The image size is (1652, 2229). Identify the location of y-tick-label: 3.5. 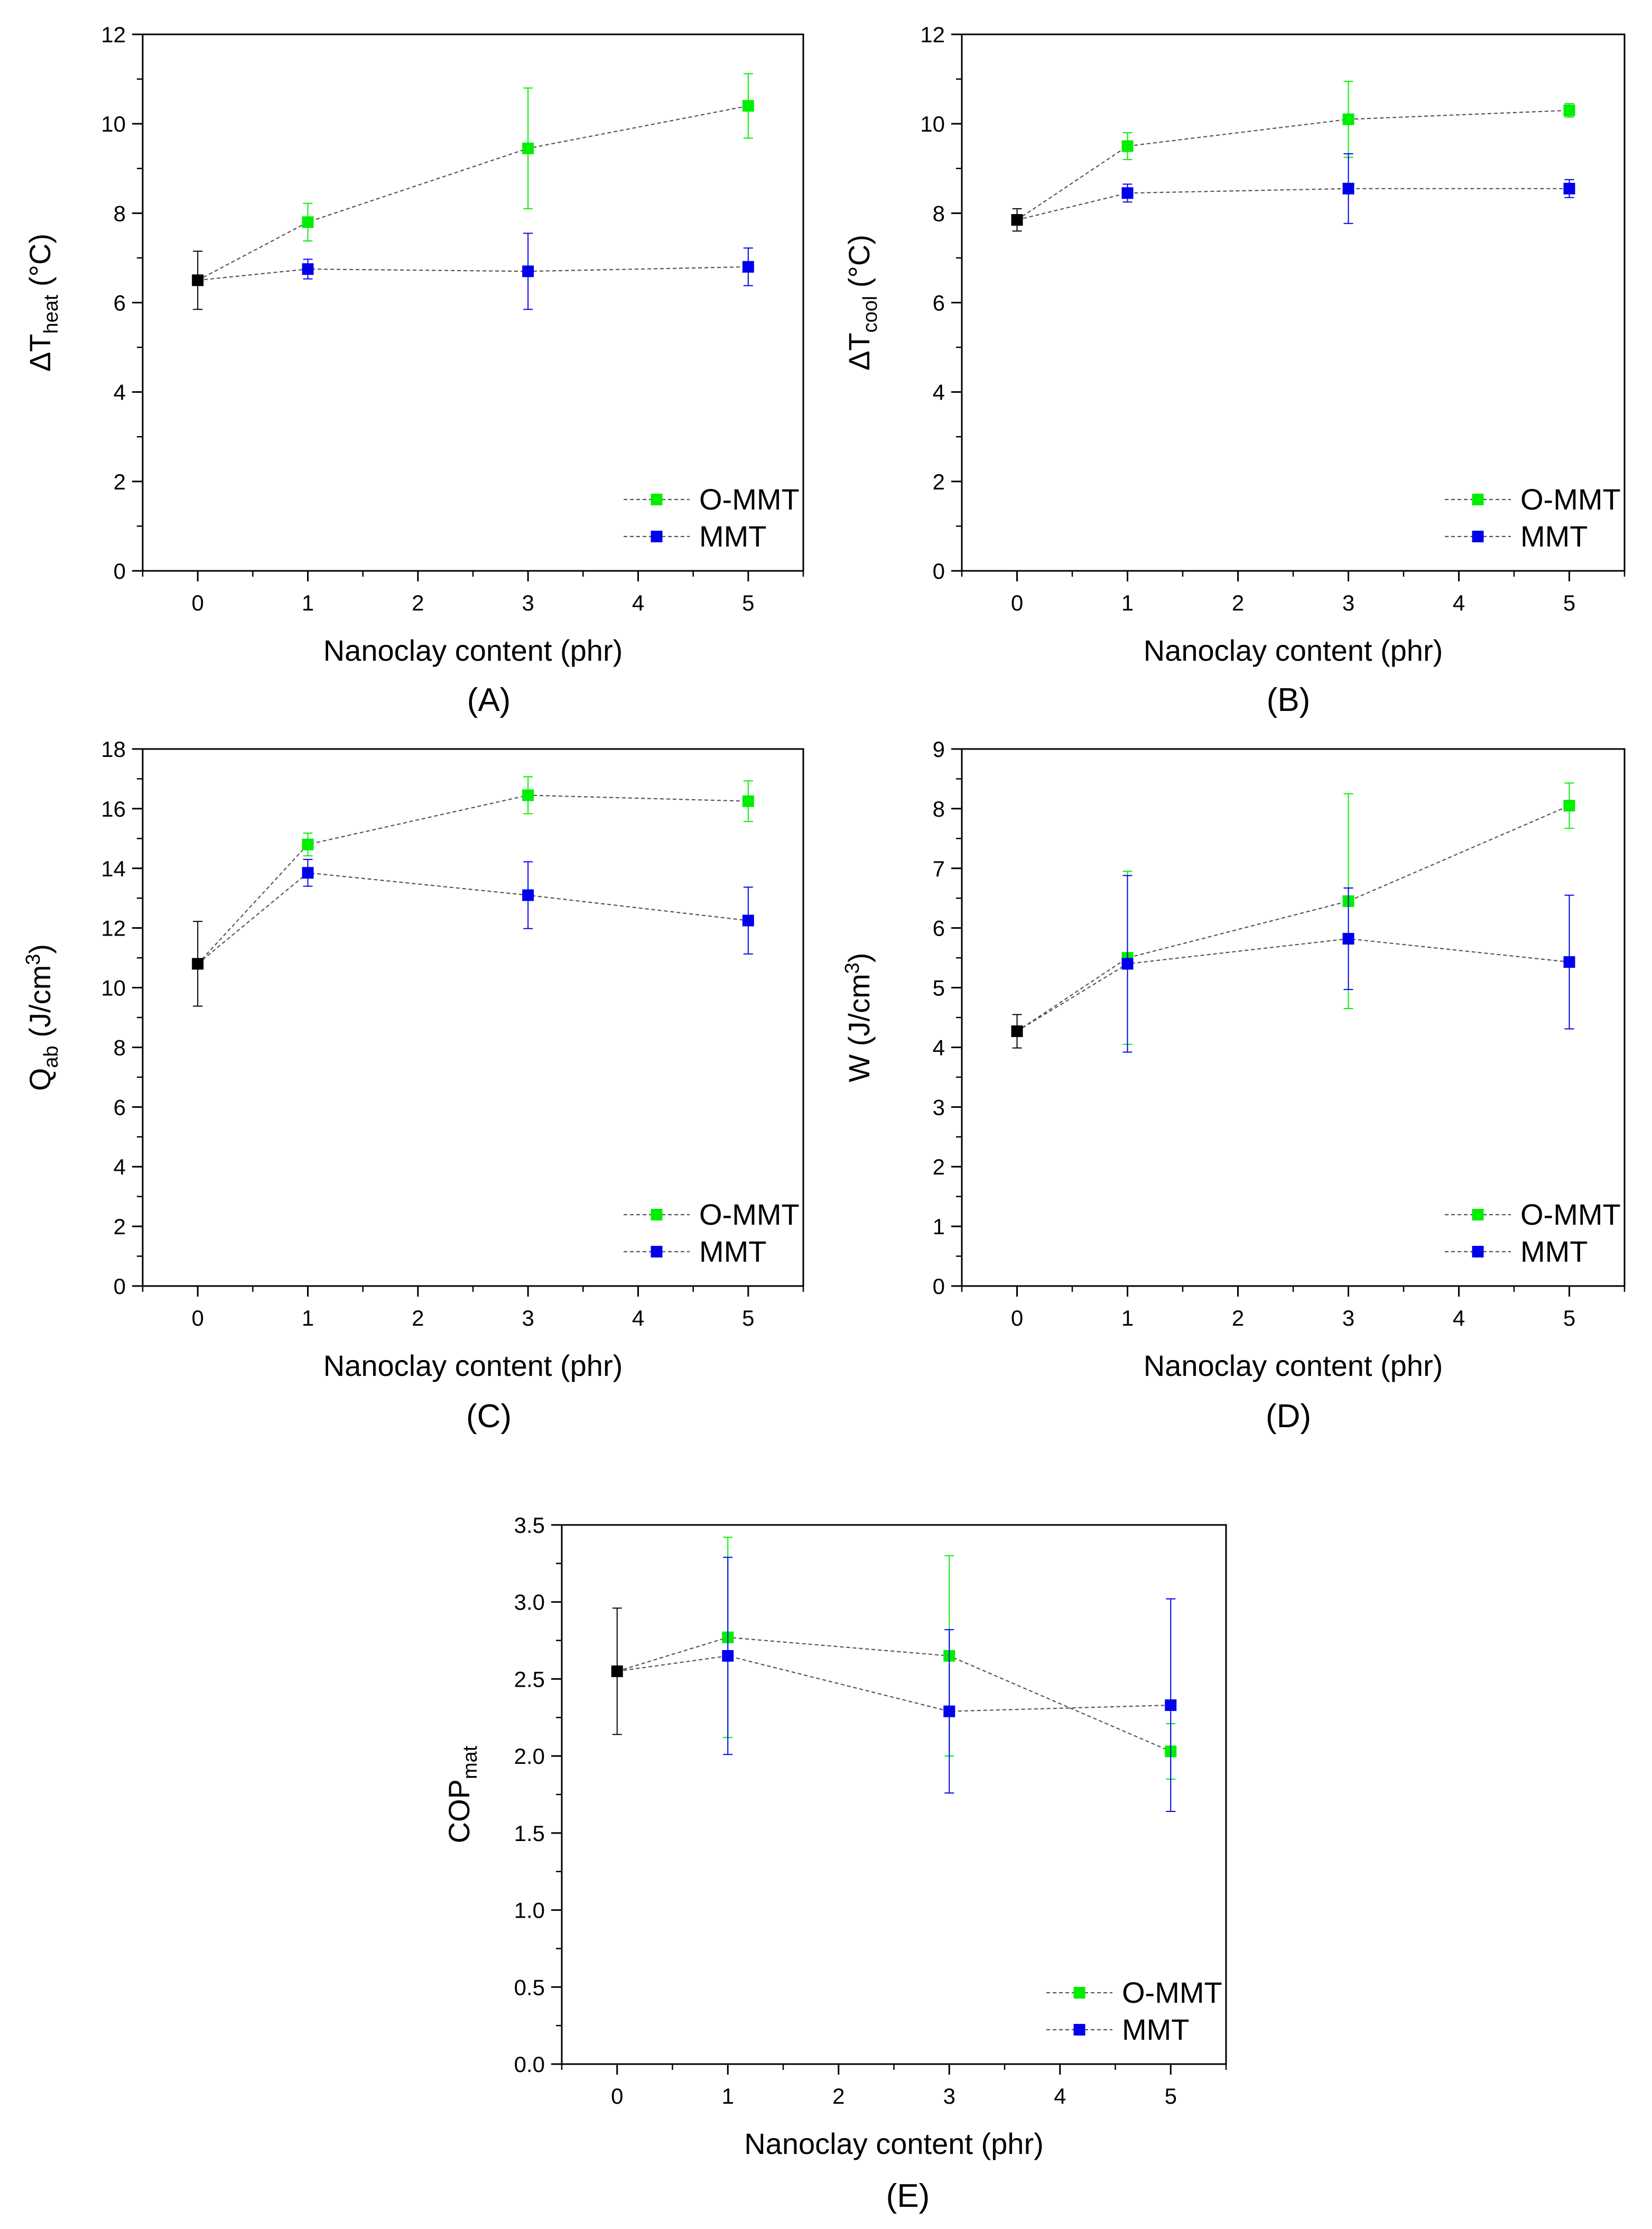
(530, 1525).